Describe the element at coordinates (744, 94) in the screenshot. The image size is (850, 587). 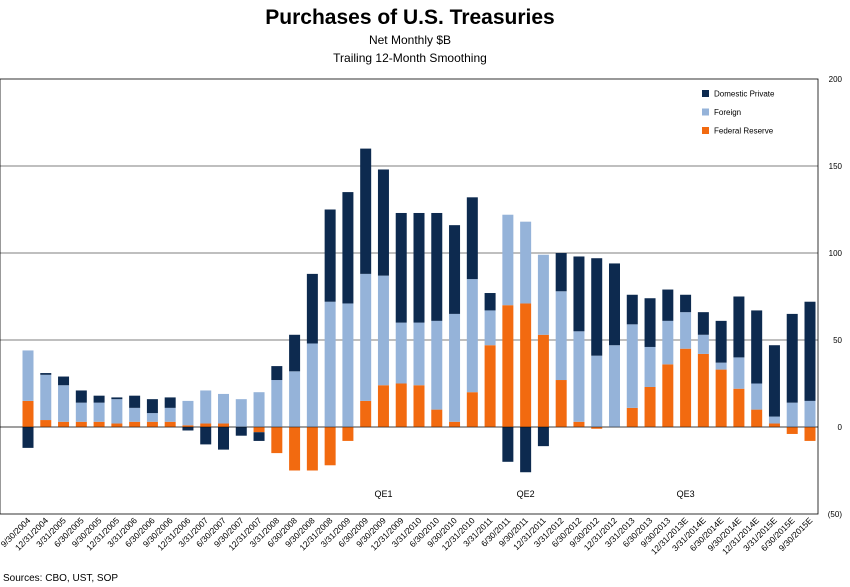
I see `legend-label-domestic-private: Domestic Private` at that location.